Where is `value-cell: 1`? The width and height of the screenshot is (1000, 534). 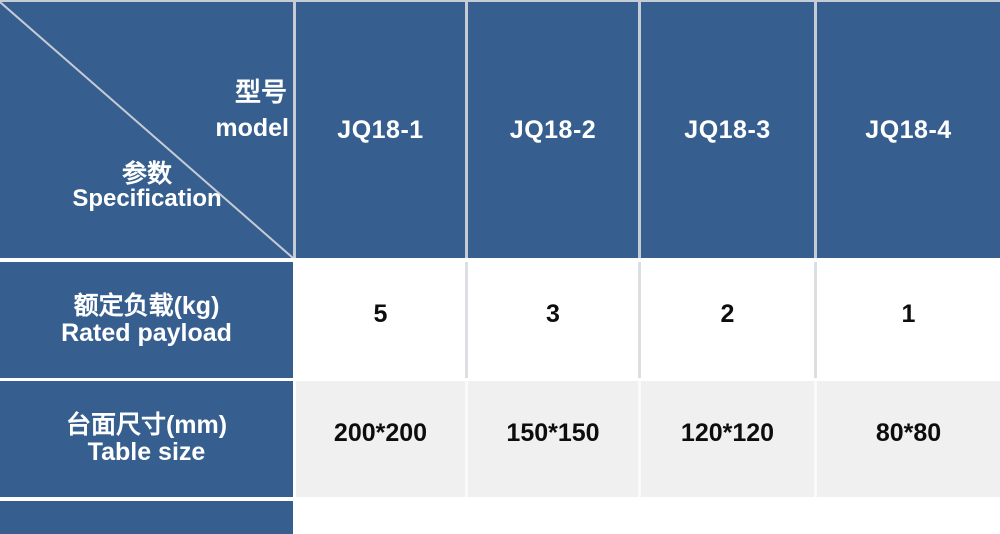
value-cell: 1 is located at coordinates (908, 320).